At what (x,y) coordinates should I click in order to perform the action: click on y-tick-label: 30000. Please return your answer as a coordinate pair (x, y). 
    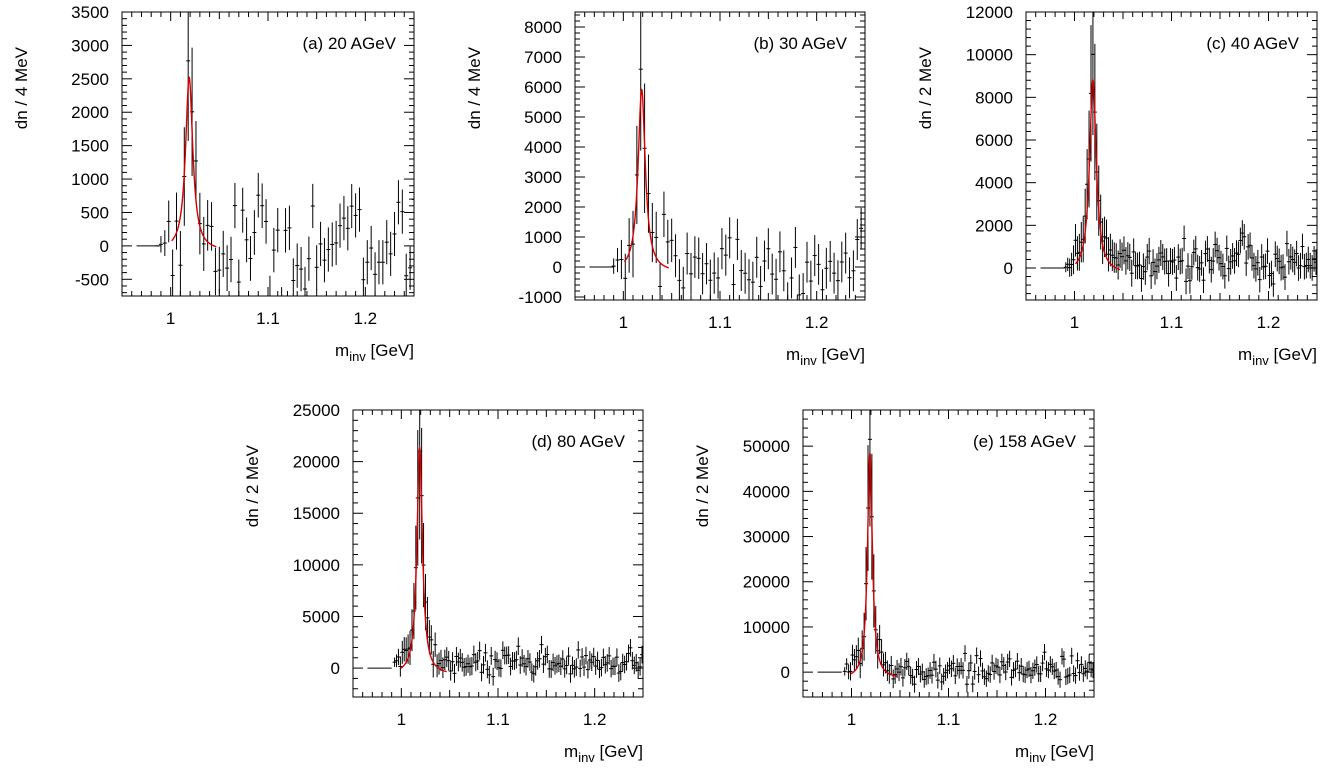
    Looking at the image, I should click on (766, 537).